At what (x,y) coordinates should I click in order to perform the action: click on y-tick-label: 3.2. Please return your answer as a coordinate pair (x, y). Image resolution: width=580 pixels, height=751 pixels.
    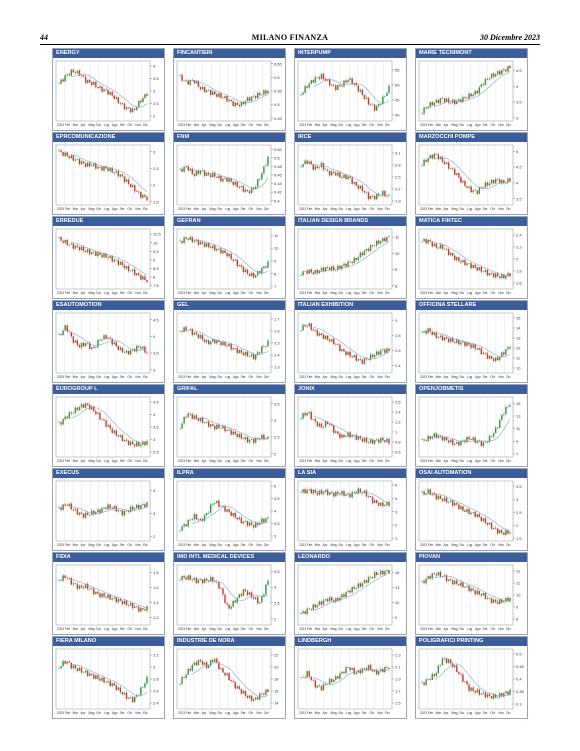
    Looking at the image, I should click on (156, 655).